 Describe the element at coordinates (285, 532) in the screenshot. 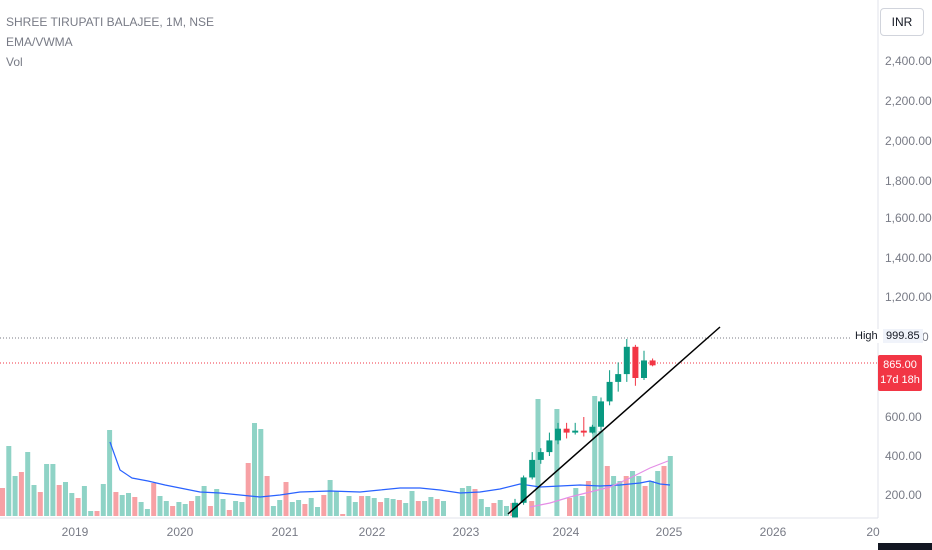

I see `time-label: 2021` at that location.